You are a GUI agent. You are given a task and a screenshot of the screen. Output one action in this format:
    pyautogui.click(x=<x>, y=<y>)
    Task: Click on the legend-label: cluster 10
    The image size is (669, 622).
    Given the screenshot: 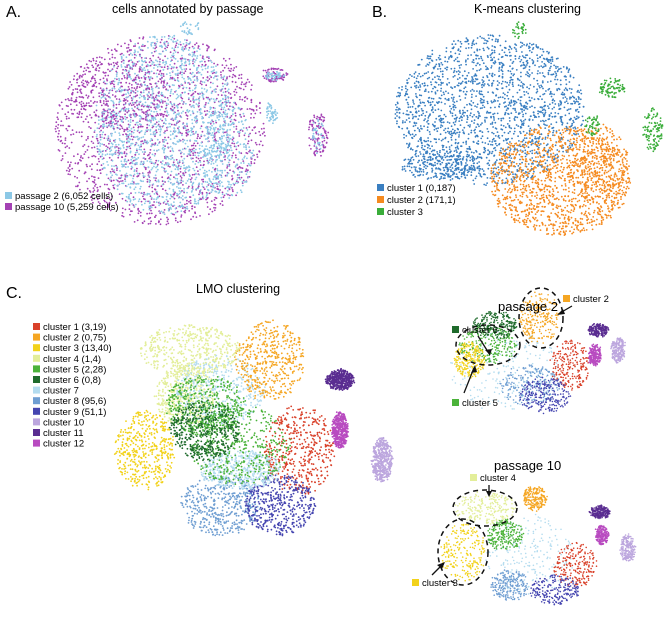 What is the action you would take?
    pyautogui.click(x=63, y=422)
    